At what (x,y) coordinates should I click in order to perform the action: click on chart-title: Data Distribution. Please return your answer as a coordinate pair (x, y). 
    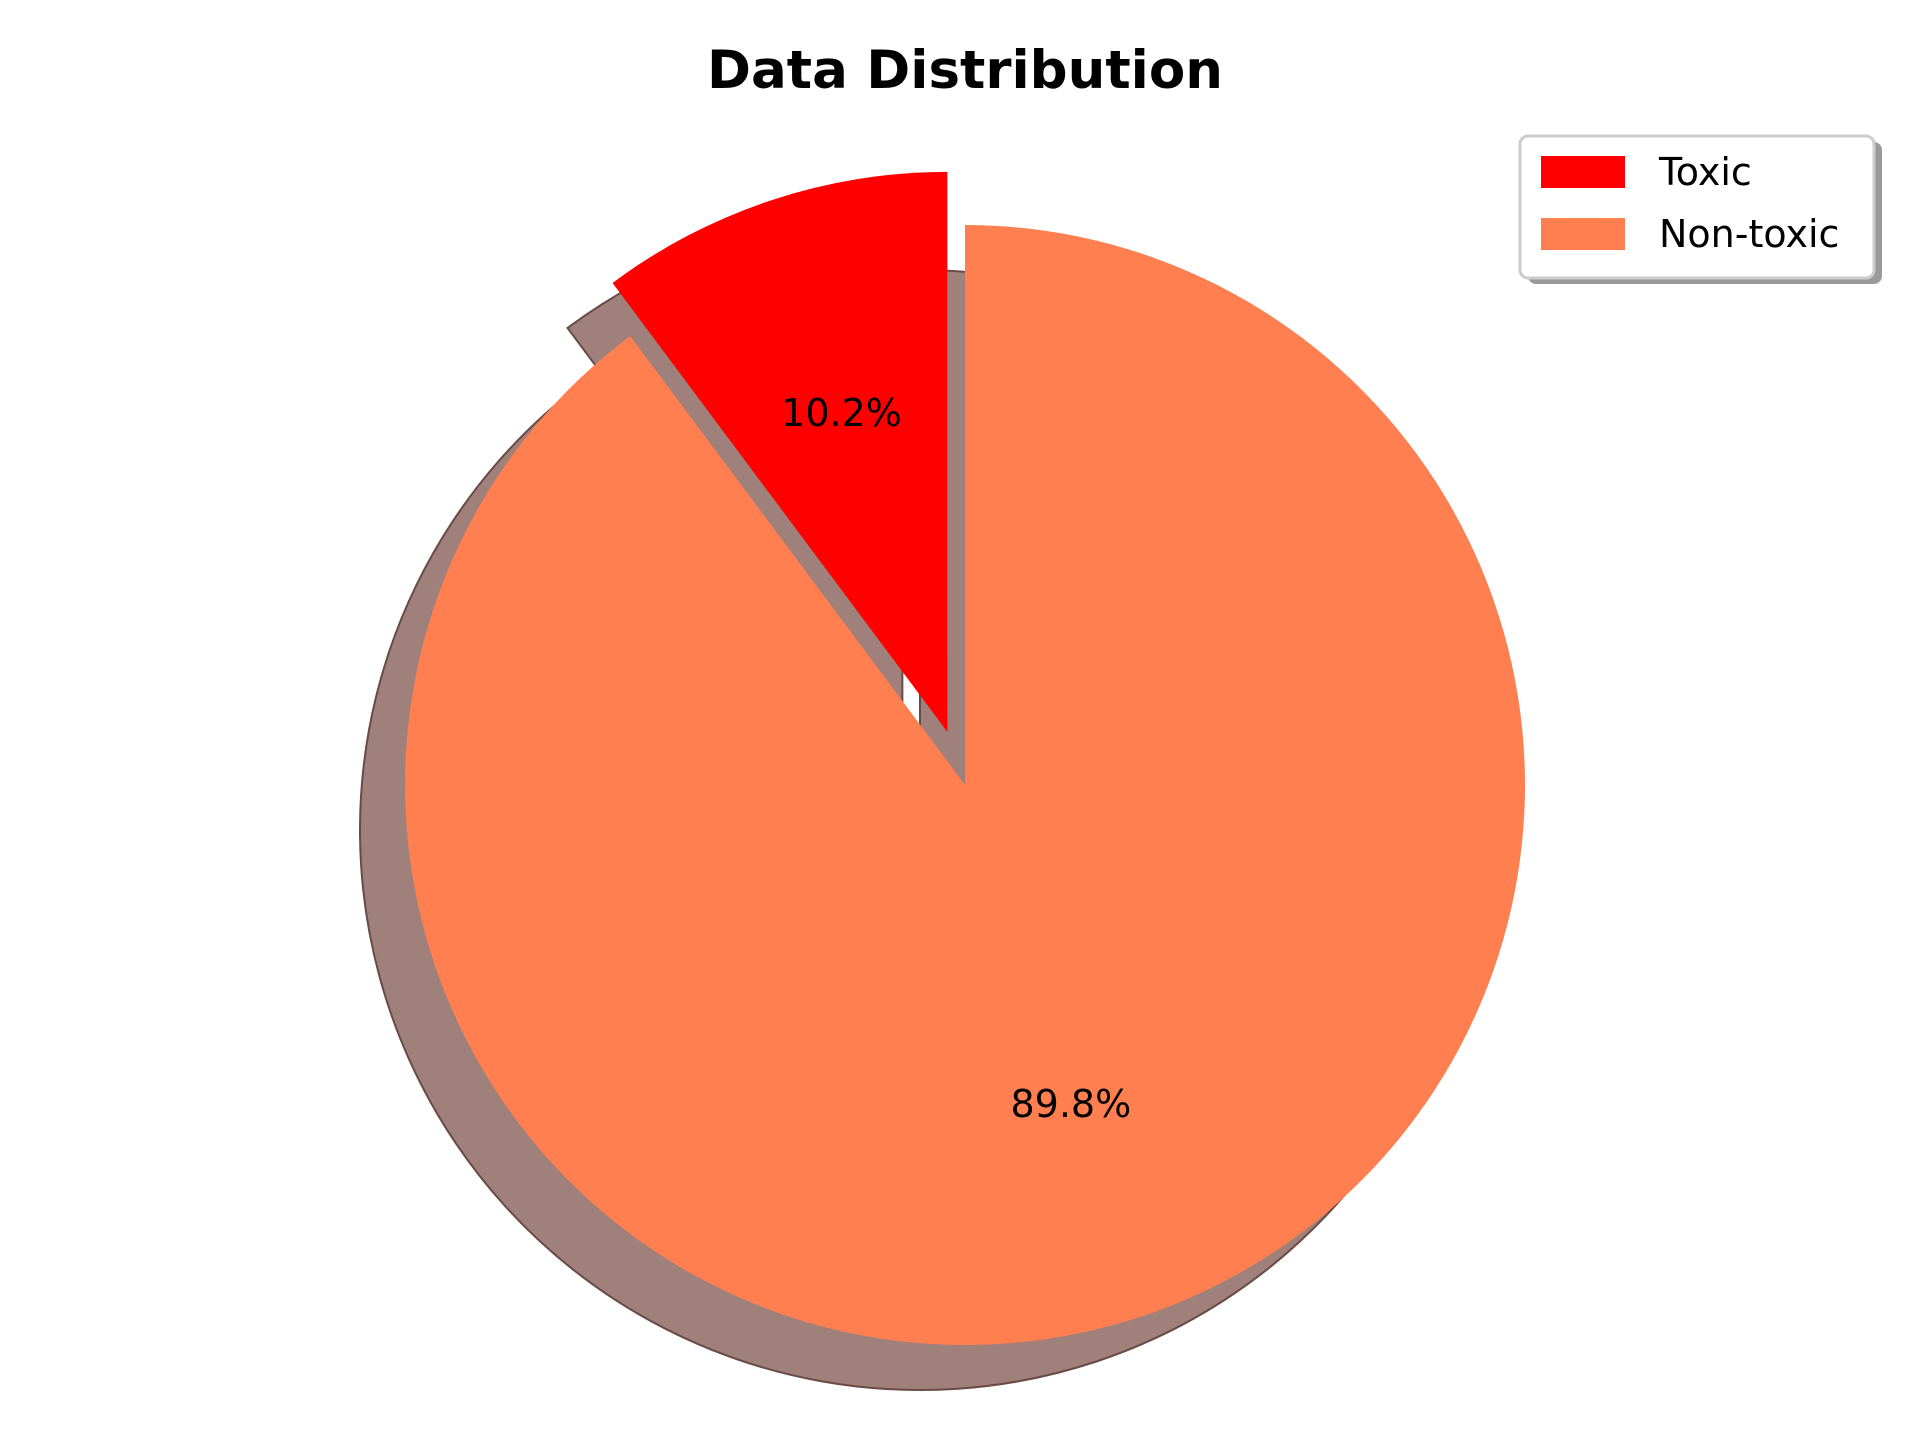
    Looking at the image, I should click on (965, 70).